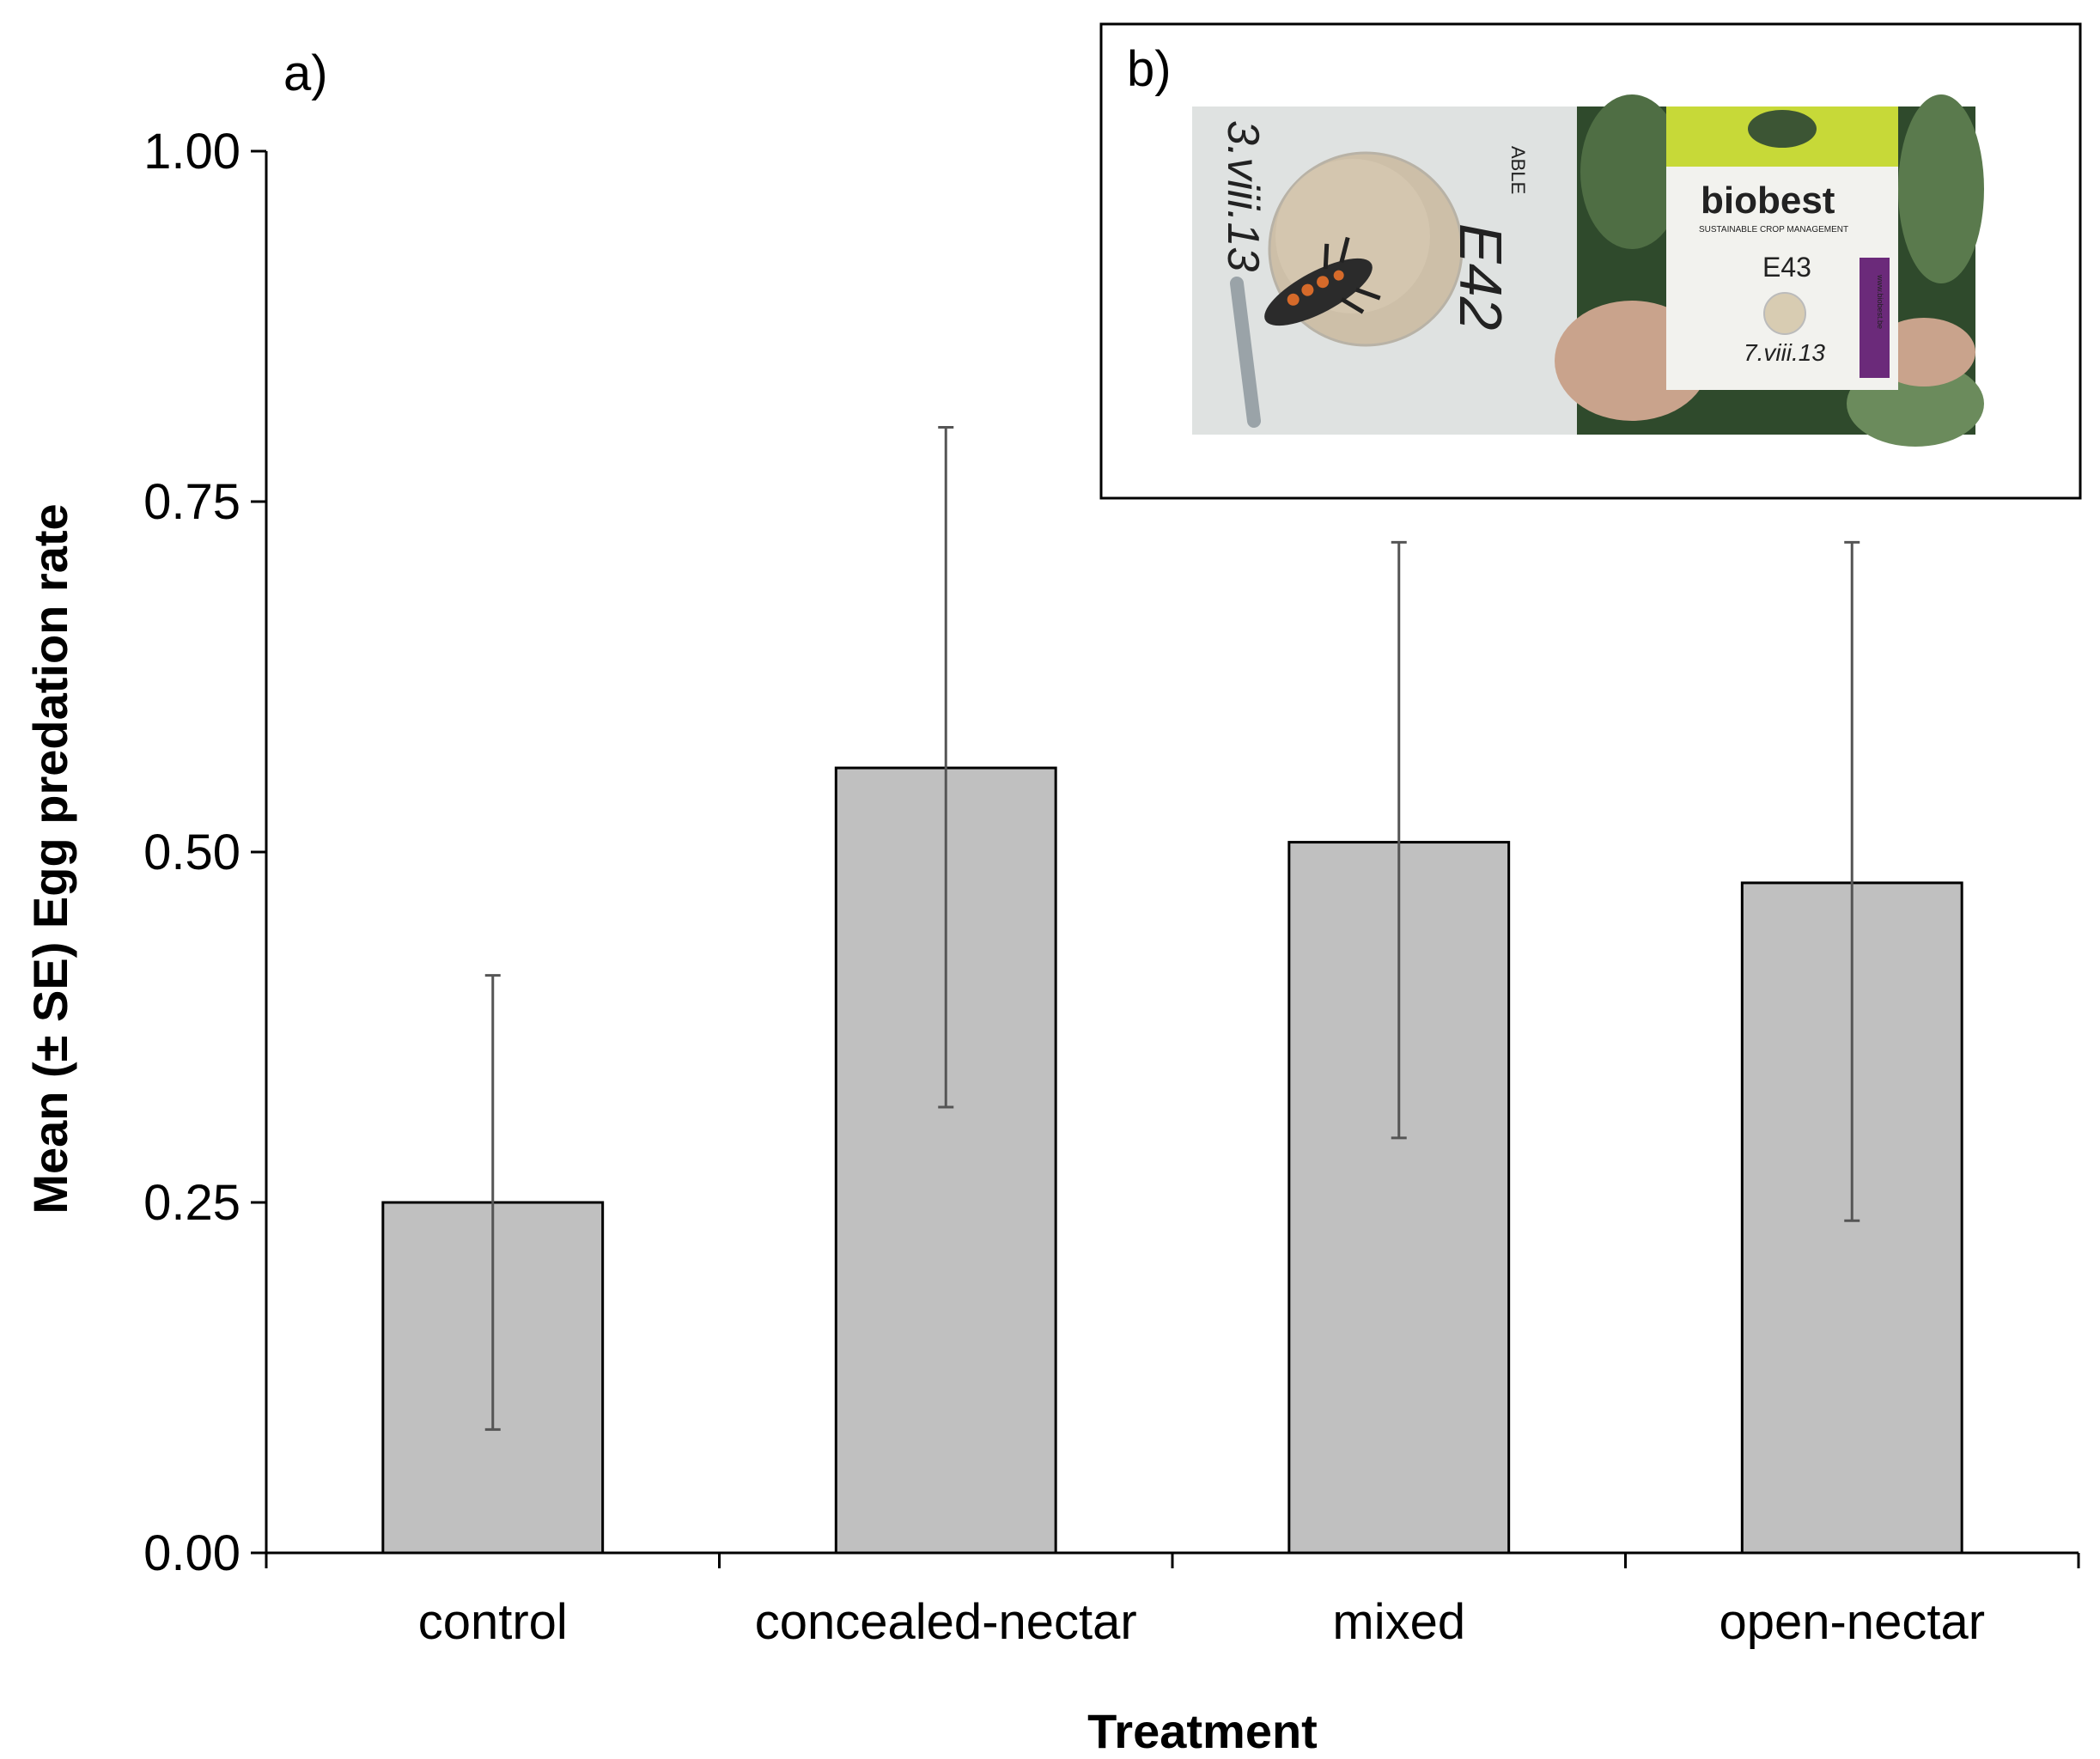 This screenshot has width=2100, height=1759. I want to click on inset-photo-panel: b) ABLE E42, so click(1591, 261).